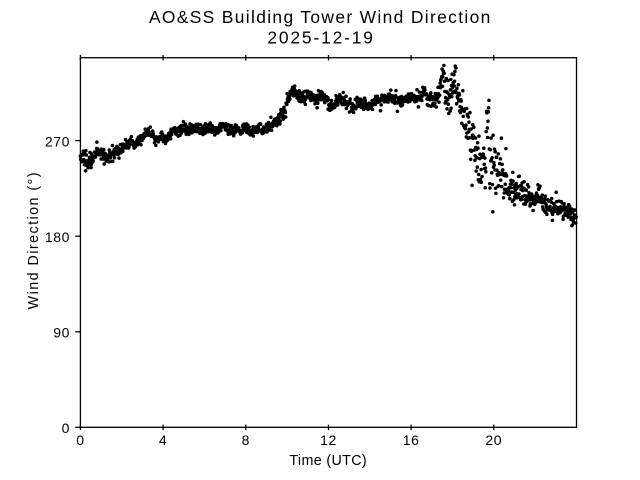 This screenshot has height=480, width=640. I want to click on svg-text: 20, so click(493, 440).